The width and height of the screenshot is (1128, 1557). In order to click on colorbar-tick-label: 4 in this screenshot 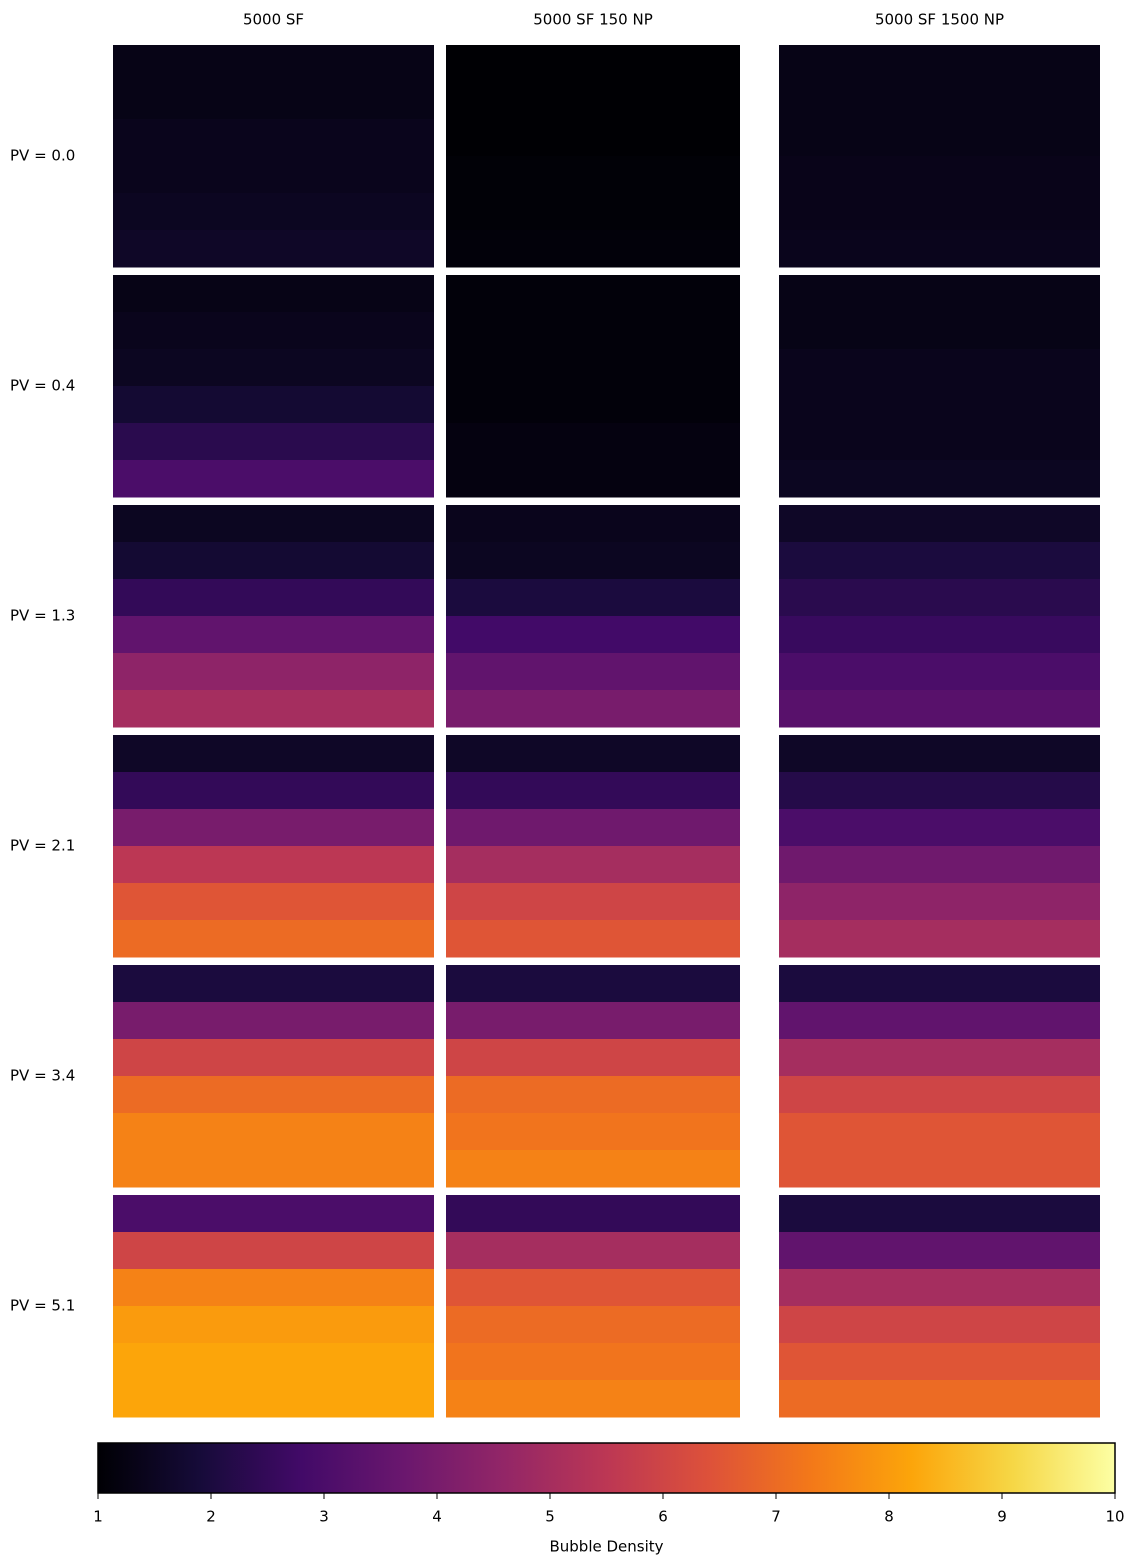, I will do `click(437, 1517)`.